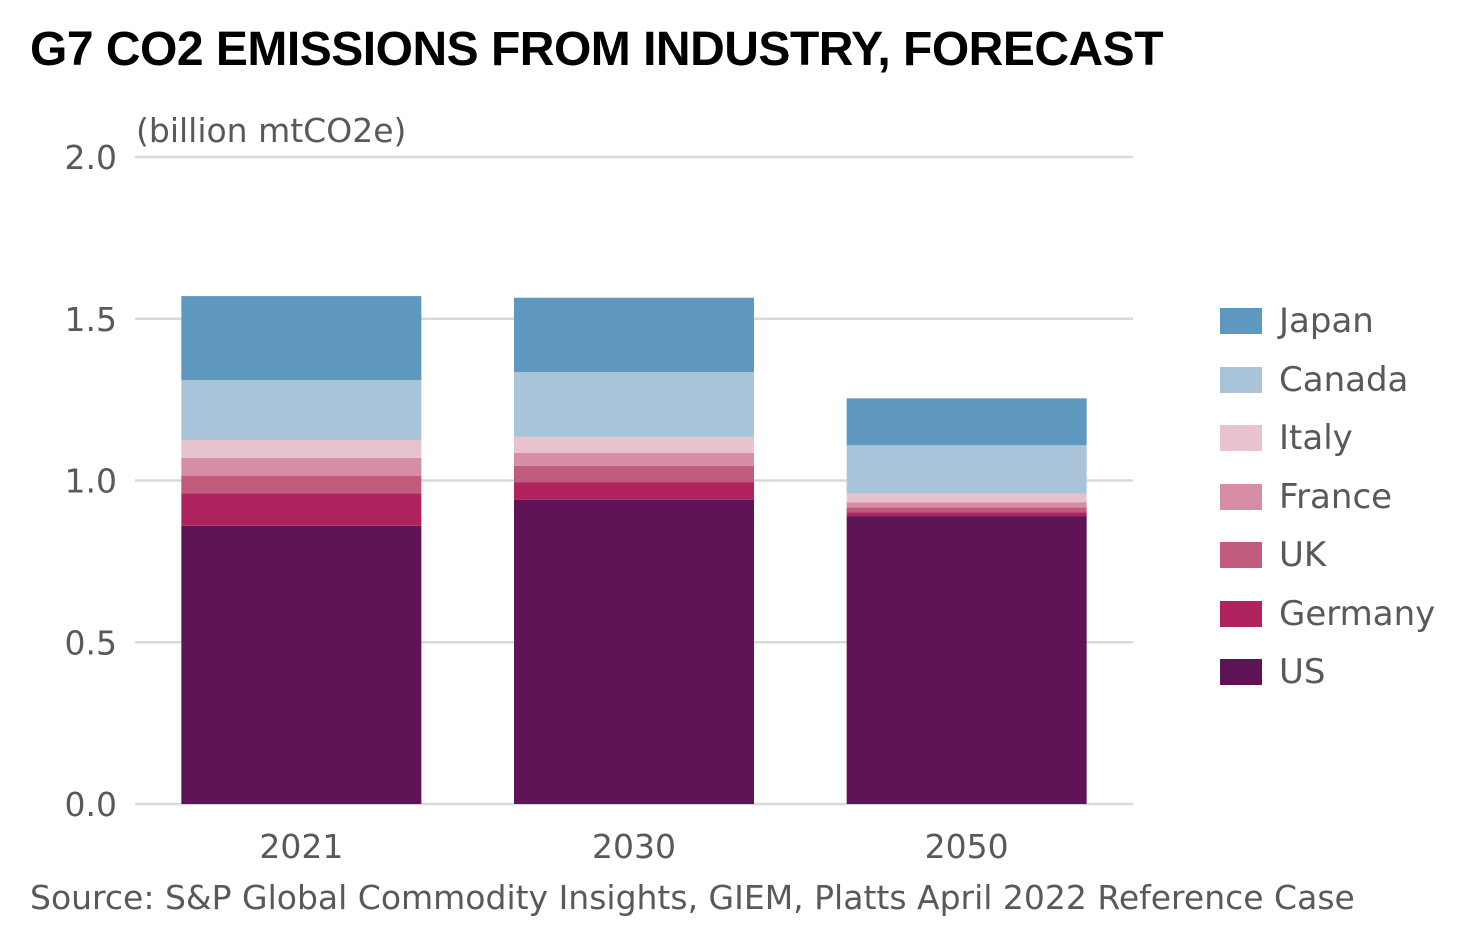 Image resolution: width=1470 pixels, height=940 pixels. I want to click on x-tick-label: 2050, so click(967, 846).